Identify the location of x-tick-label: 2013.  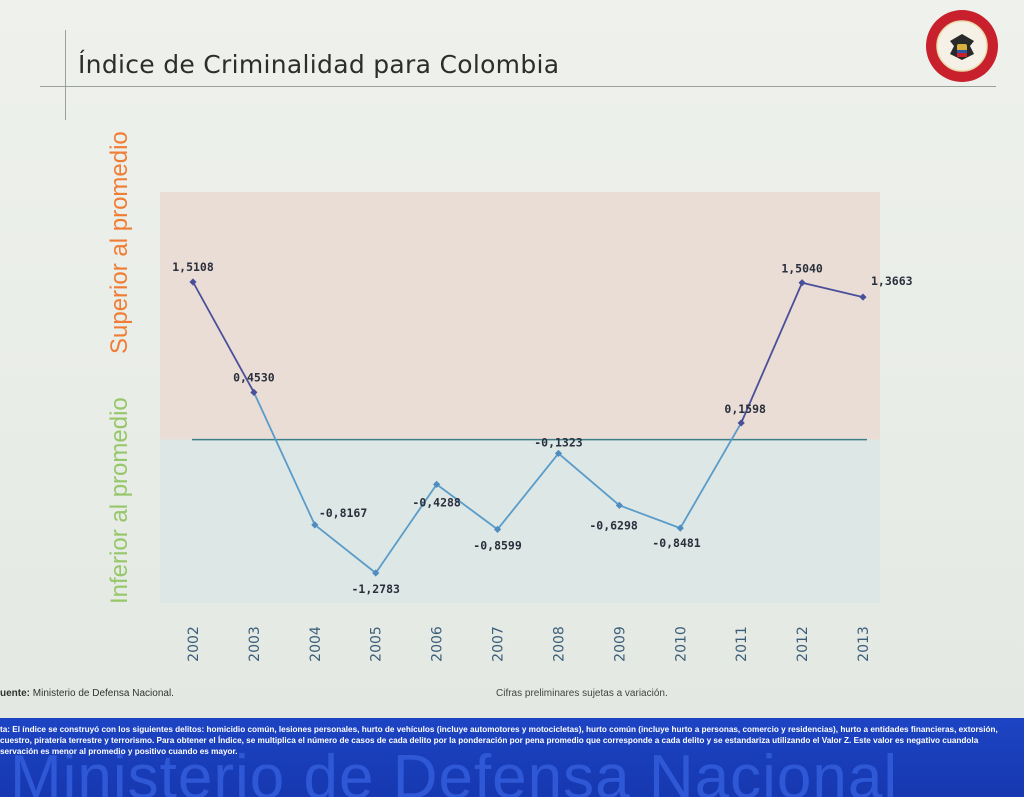
(864, 644).